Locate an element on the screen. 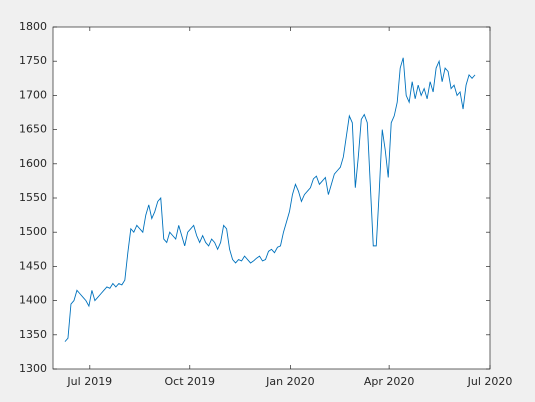  y-tick-label: 1550 is located at coordinates (33, 197).